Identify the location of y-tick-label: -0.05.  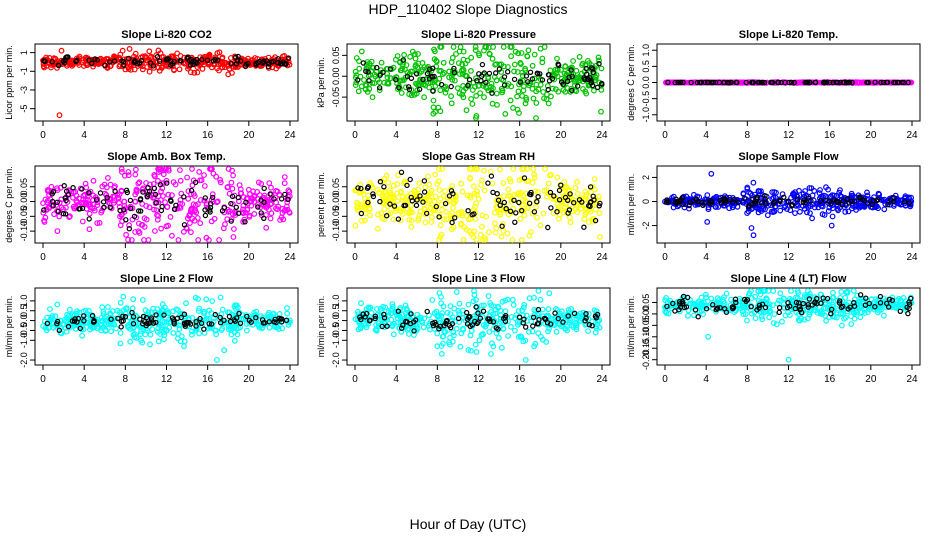
(24, 216).